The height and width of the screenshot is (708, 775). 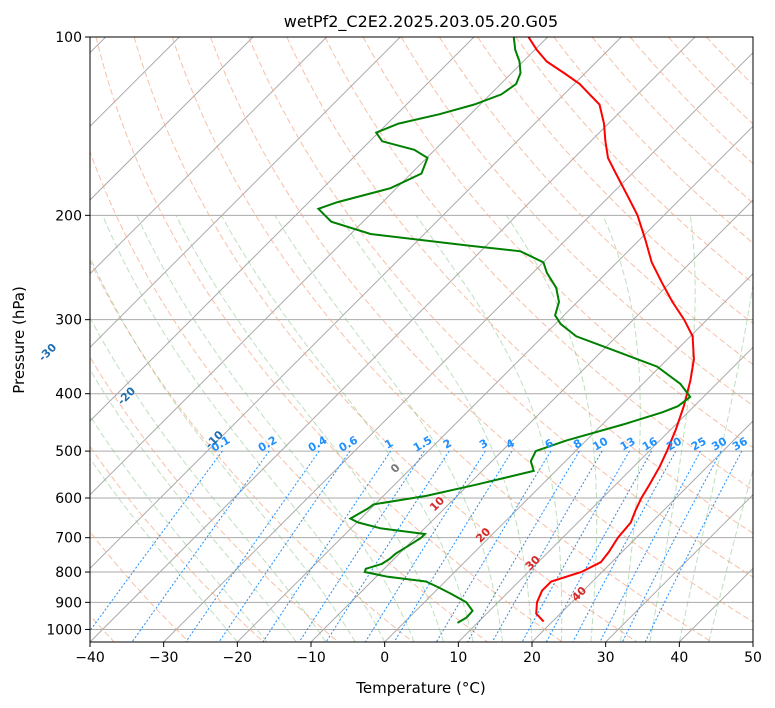 What do you see at coordinates (532, 658) in the screenshot?
I see `x-tick-label: 20` at bounding box center [532, 658].